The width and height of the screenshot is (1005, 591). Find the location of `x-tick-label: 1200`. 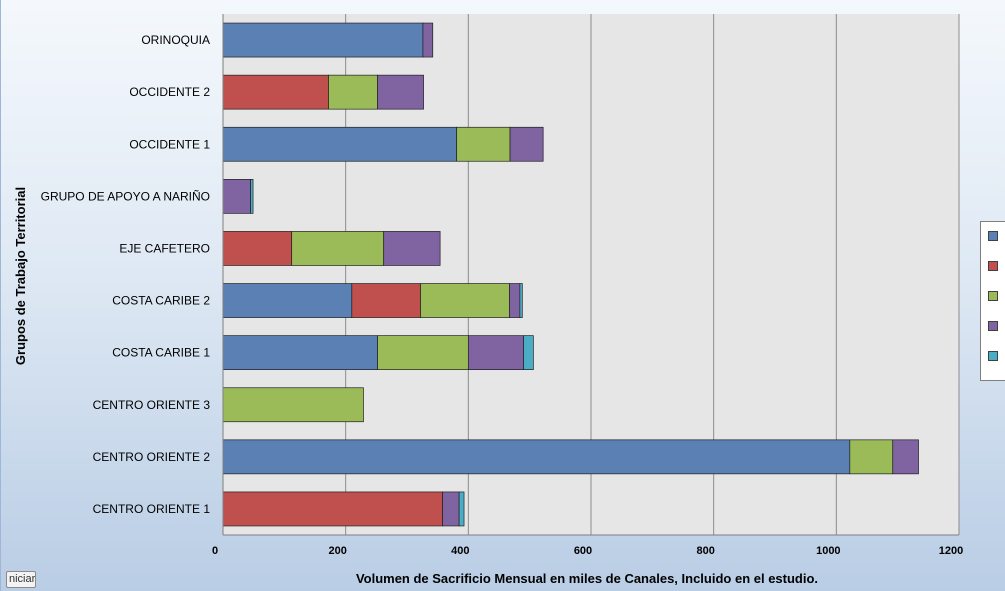

x-tick-label: 1200 is located at coordinates (951, 551).